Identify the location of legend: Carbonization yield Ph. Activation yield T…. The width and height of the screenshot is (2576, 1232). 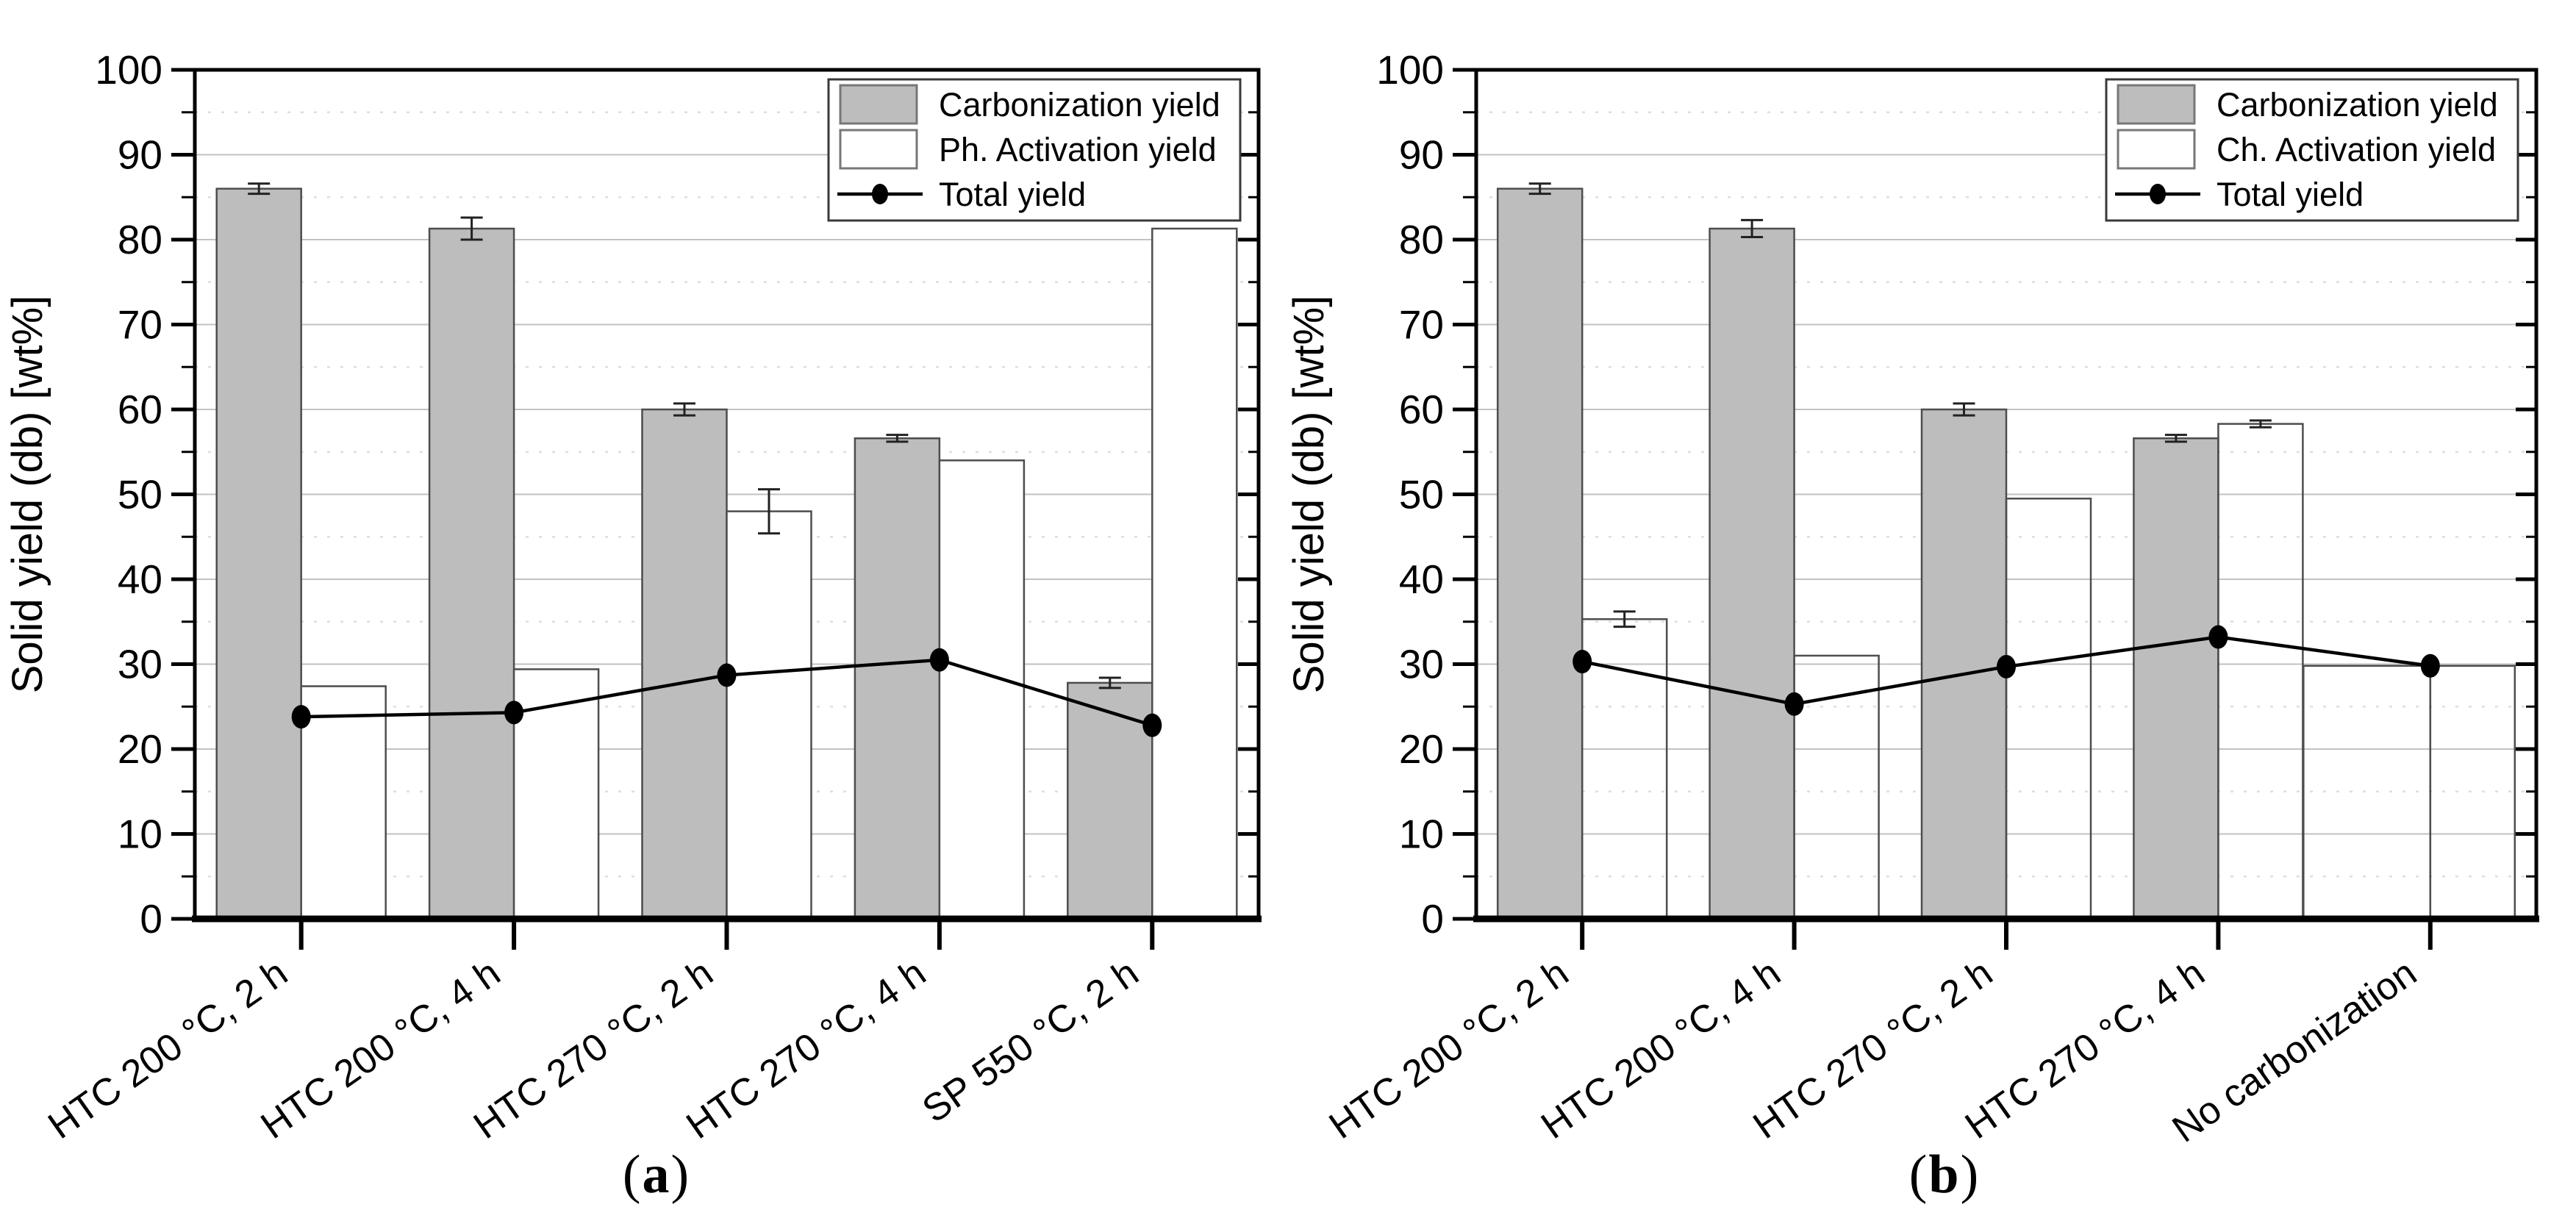
(1034, 150).